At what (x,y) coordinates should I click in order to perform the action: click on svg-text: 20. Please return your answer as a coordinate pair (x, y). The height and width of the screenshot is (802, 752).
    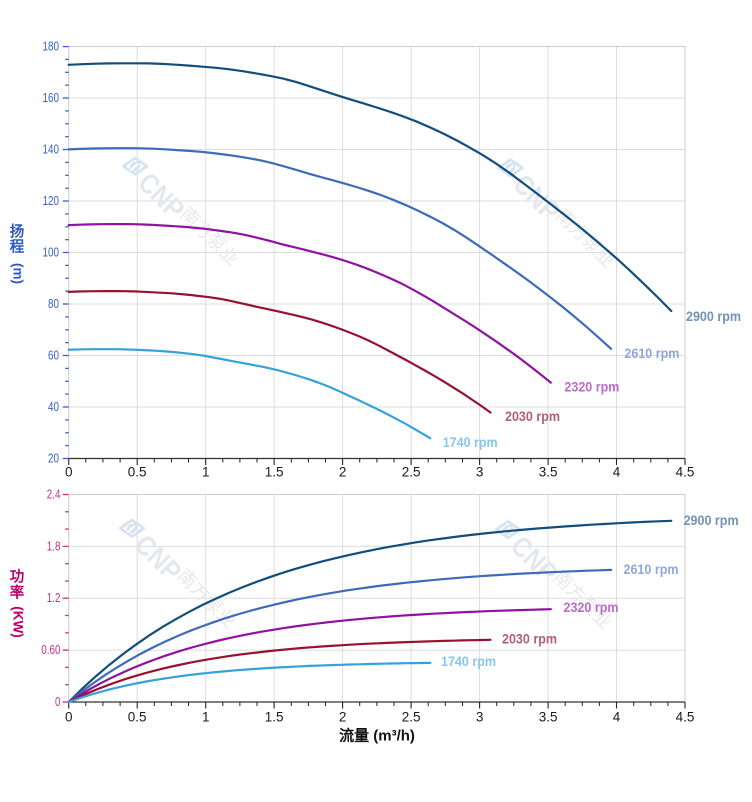
    Looking at the image, I should click on (53, 459).